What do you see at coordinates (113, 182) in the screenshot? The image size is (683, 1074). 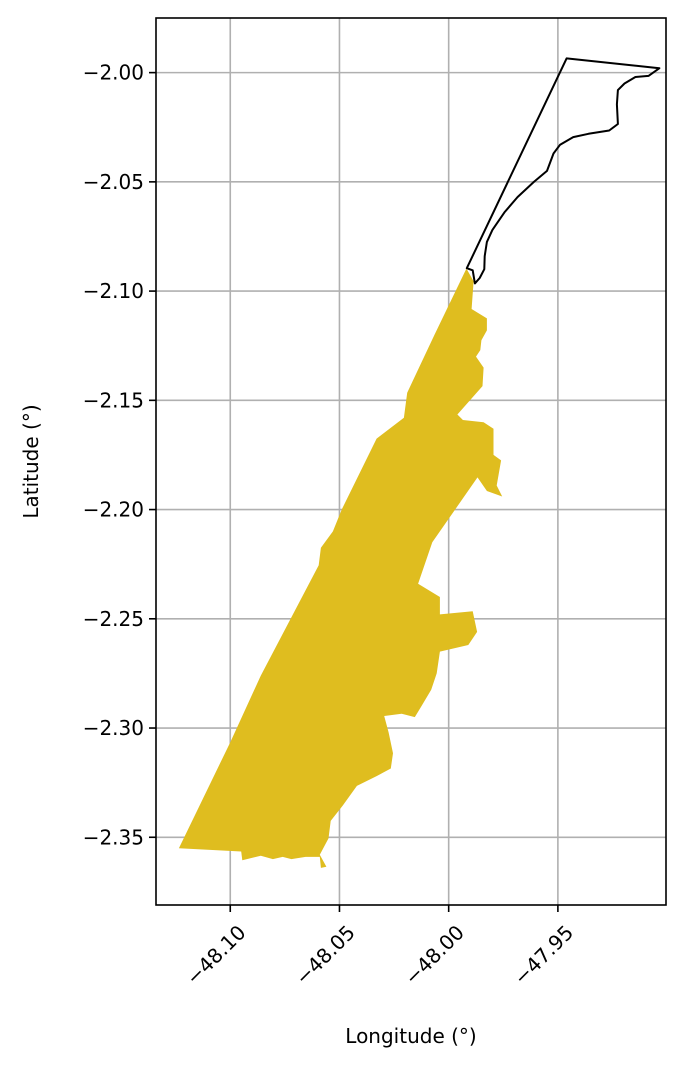 I see `y-tick-label-1: −2.05` at bounding box center [113, 182].